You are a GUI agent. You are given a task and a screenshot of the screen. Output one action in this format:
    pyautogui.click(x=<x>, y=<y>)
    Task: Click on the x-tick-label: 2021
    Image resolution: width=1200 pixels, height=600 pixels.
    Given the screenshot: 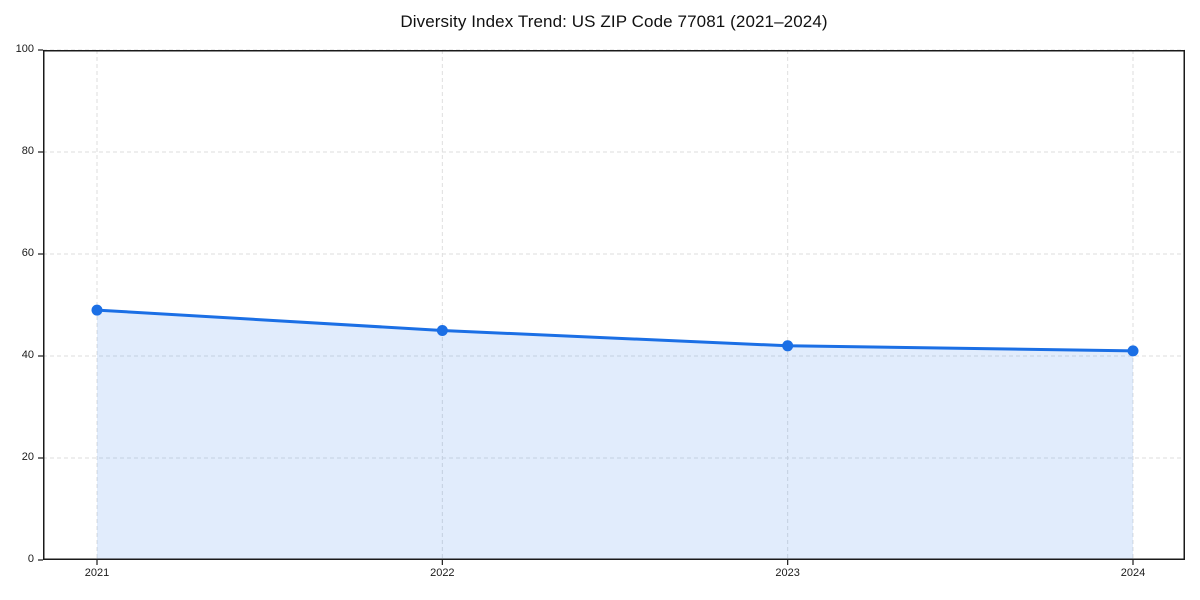 What is the action you would take?
    pyautogui.click(x=97, y=573)
    